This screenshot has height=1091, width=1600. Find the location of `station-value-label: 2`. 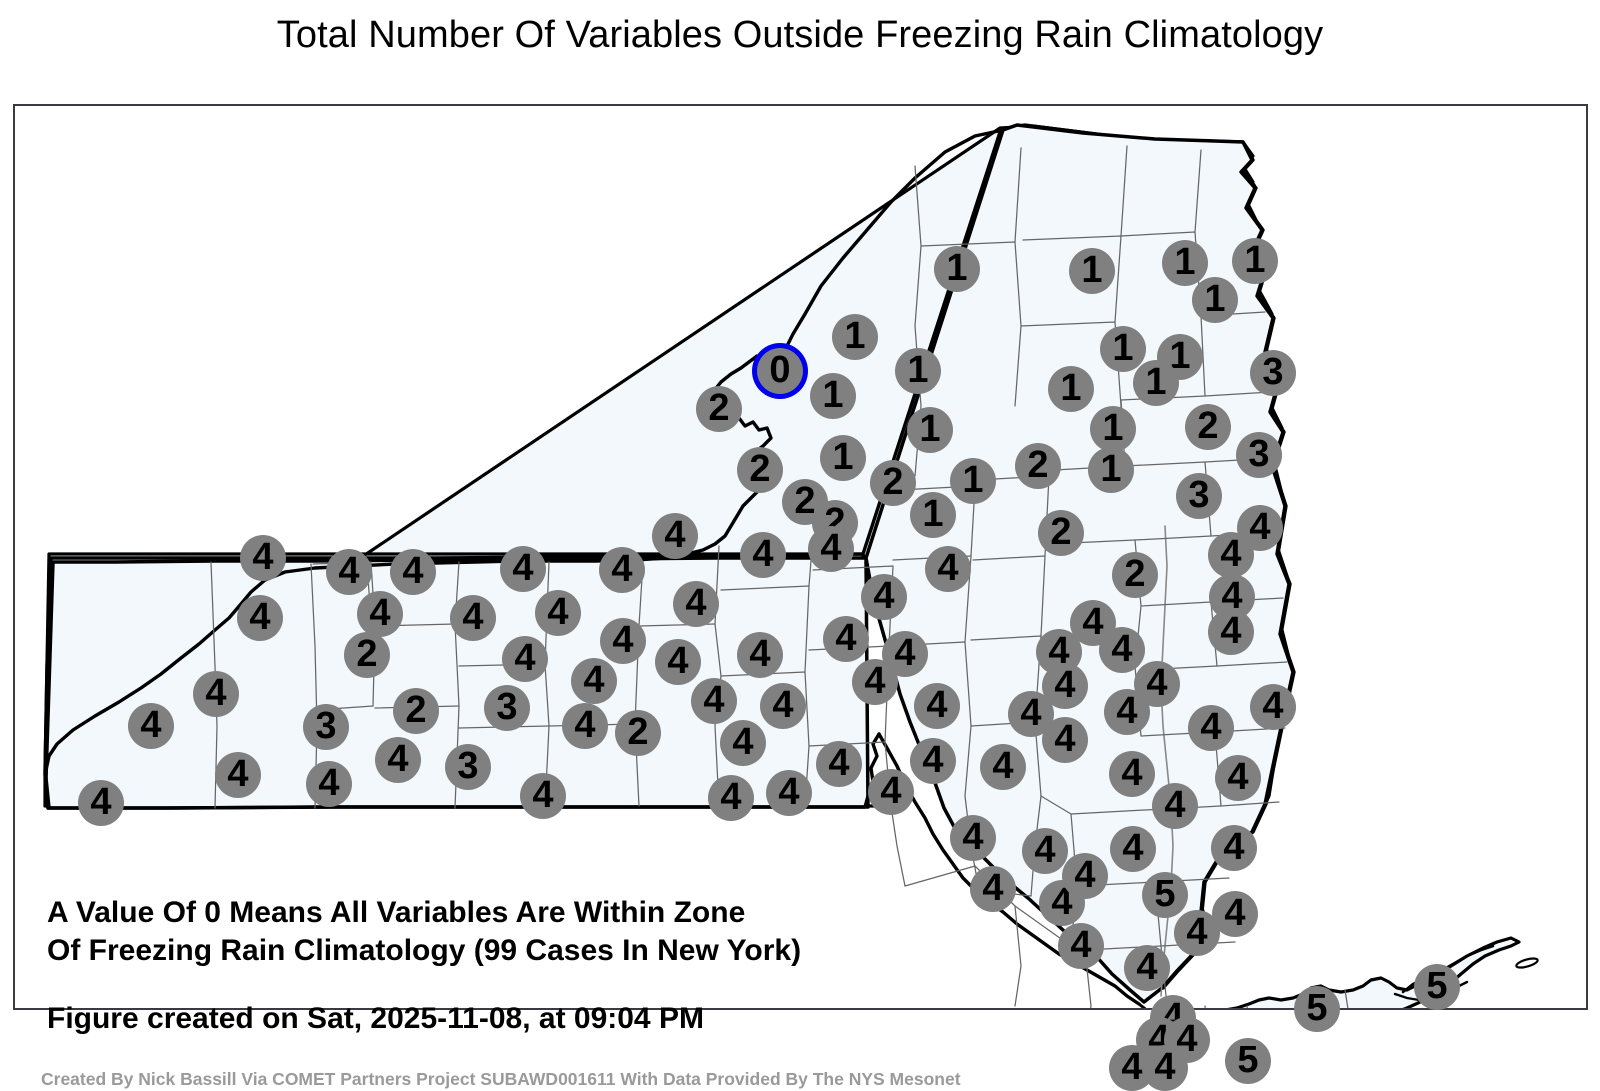

station-value-label: 2 is located at coordinates (893, 481).